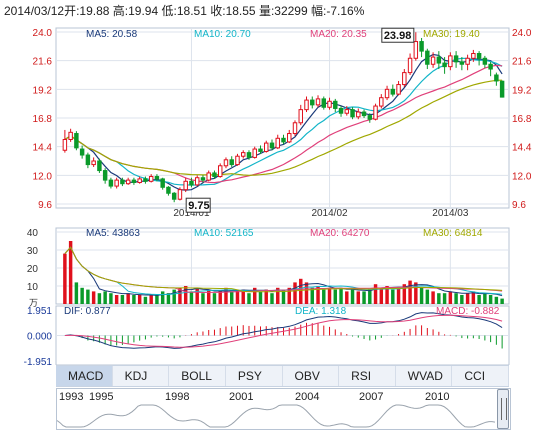  What do you see at coordinates (141, 376) in the screenshot?
I see `tab-kdj: KDJ` at bounding box center [141, 376].